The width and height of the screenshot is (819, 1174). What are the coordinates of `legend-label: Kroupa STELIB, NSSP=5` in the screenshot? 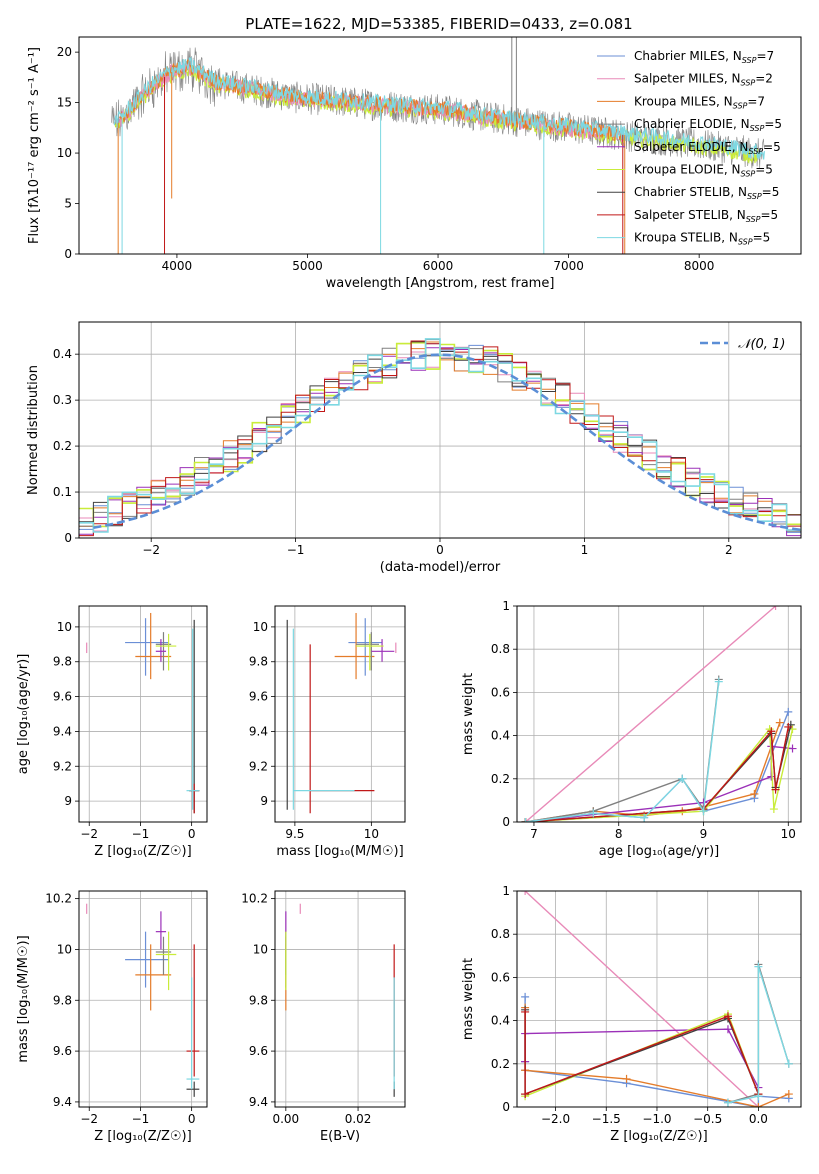 It's located at (702, 239).